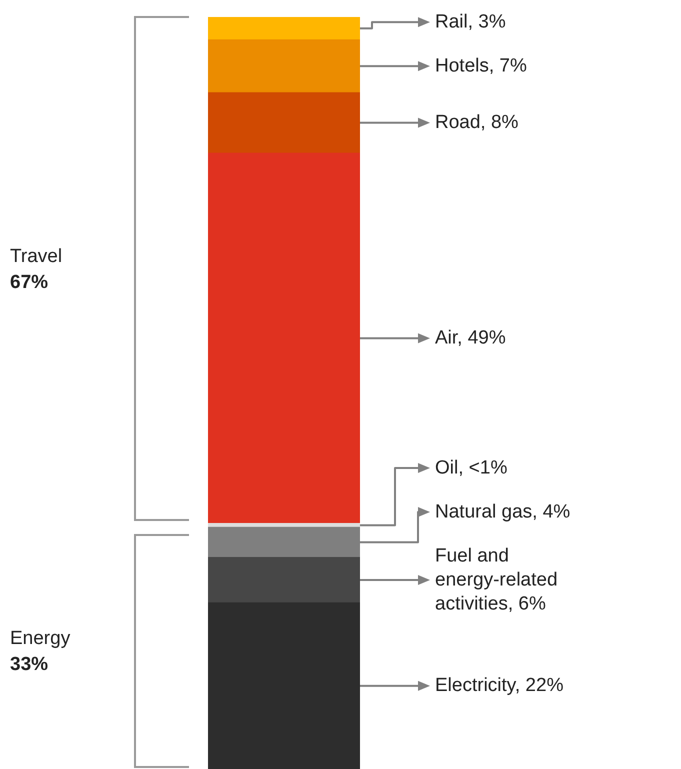 The width and height of the screenshot is (681, 769). What do you see at coordinates (481, 65) in the screenshot?
I see `data-label: Hotels, 7%` at bounding box center [481, 65].